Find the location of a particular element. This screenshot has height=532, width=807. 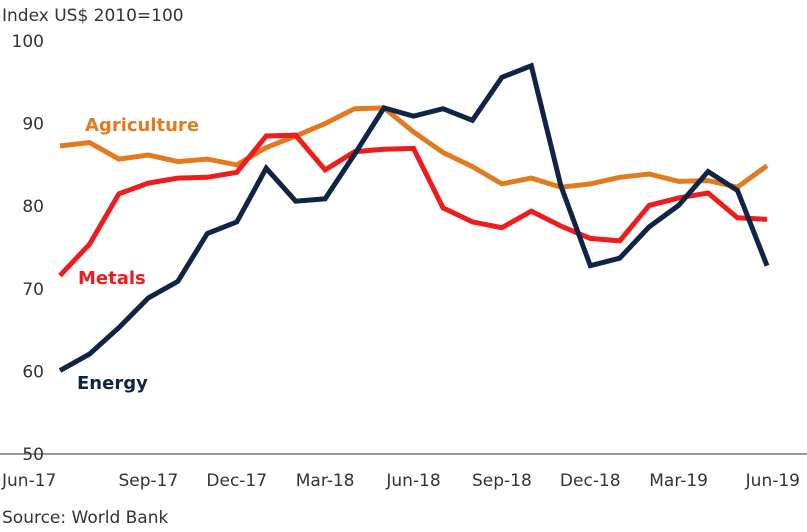

x-tick-label: Dec-18 is located at coordinates (590, 481).